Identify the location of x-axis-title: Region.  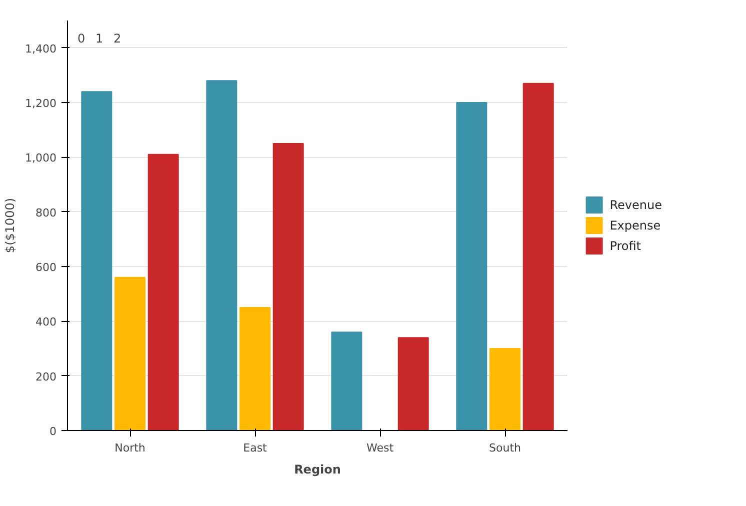
(317, 469).